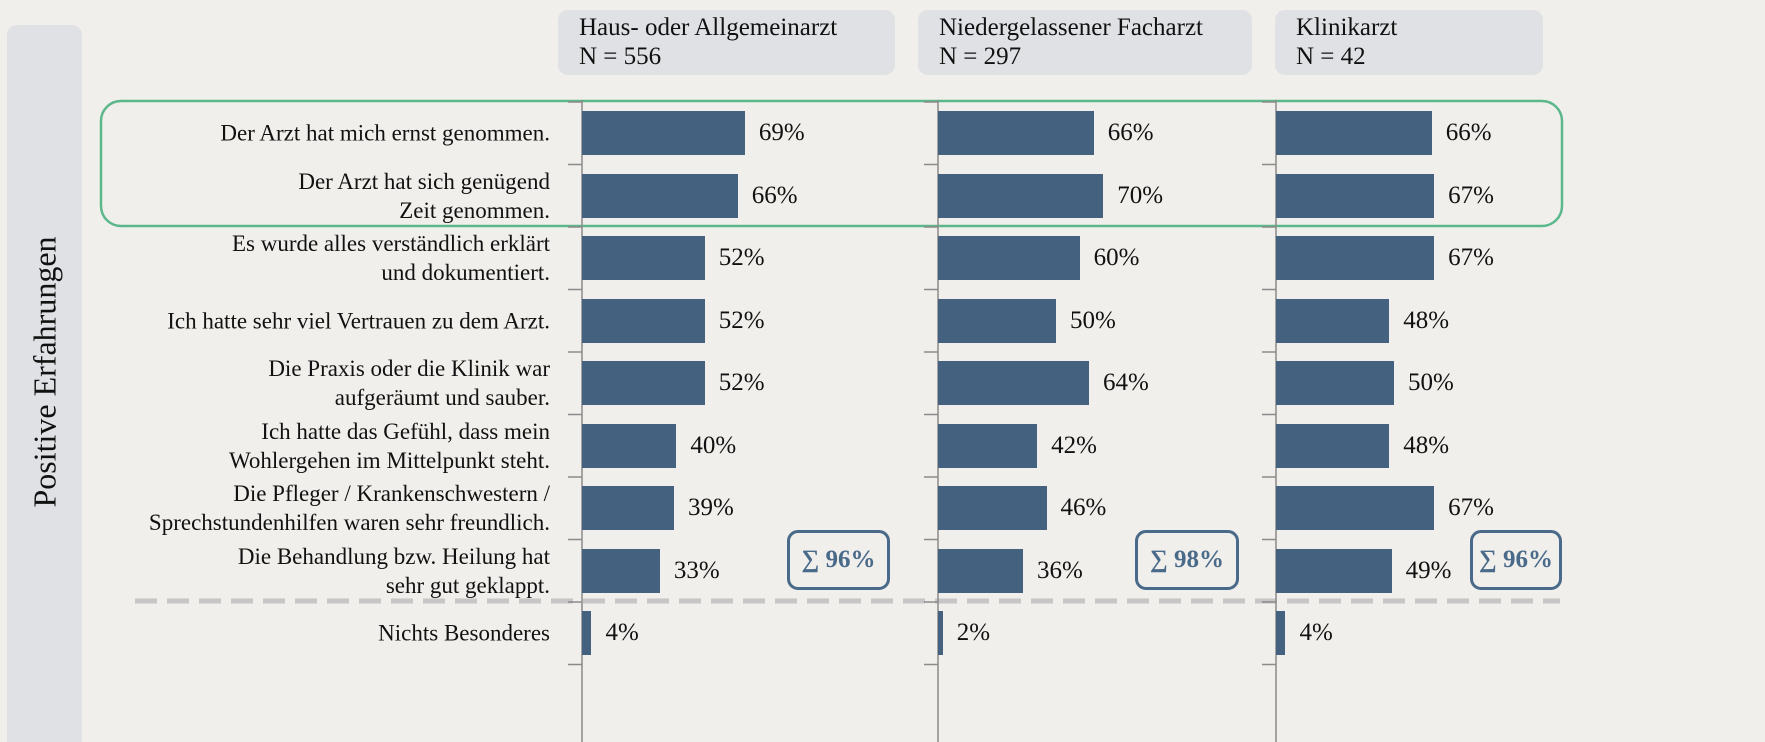 Image resolution: width=1765 pixels, height=742 pixels. Describe the element at coordinates (1126, 382) in the screenshot. I see `value-label: 64%` at that location.